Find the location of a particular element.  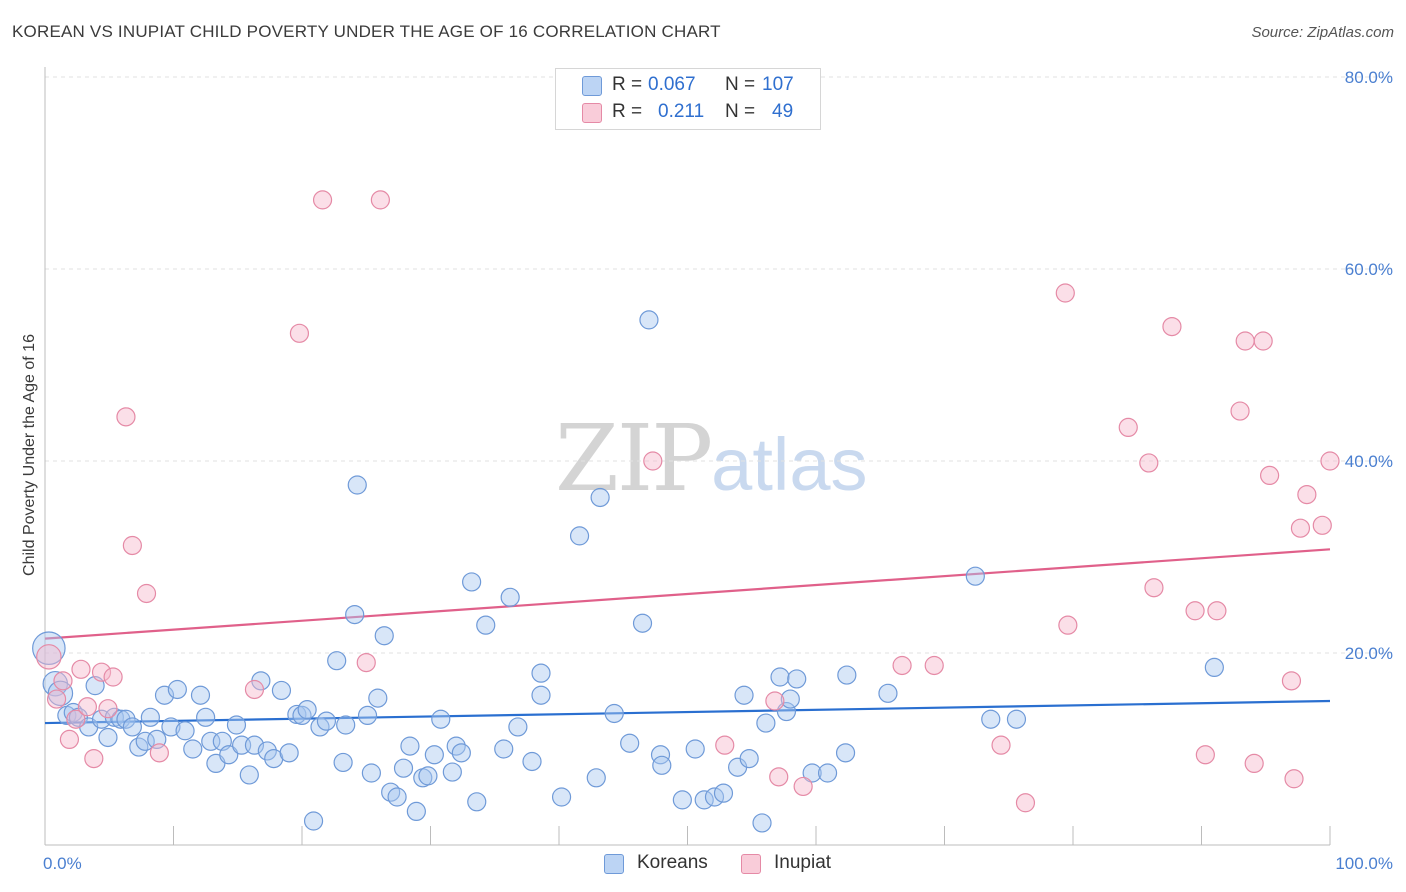

correlation-legend: R = 0.067 N = 107 R = 0.211 N = 49 is located at coordinates (688, 99).